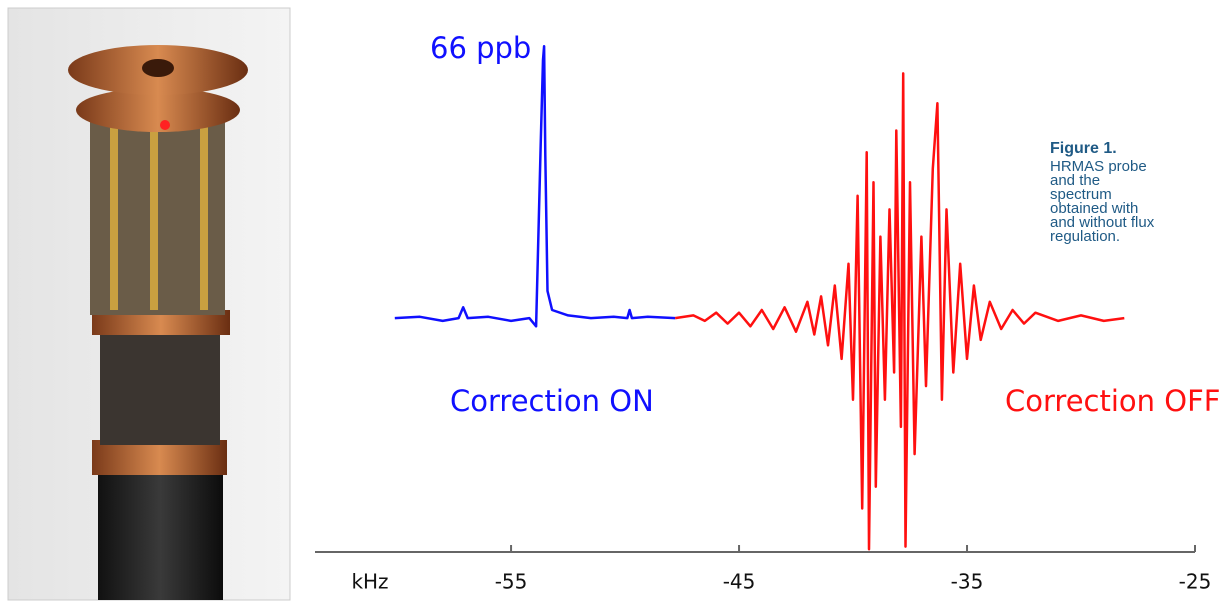 This screenshot has height=603, width=1220. I want to click on x-tick-label: -25, so click(1195, 582).